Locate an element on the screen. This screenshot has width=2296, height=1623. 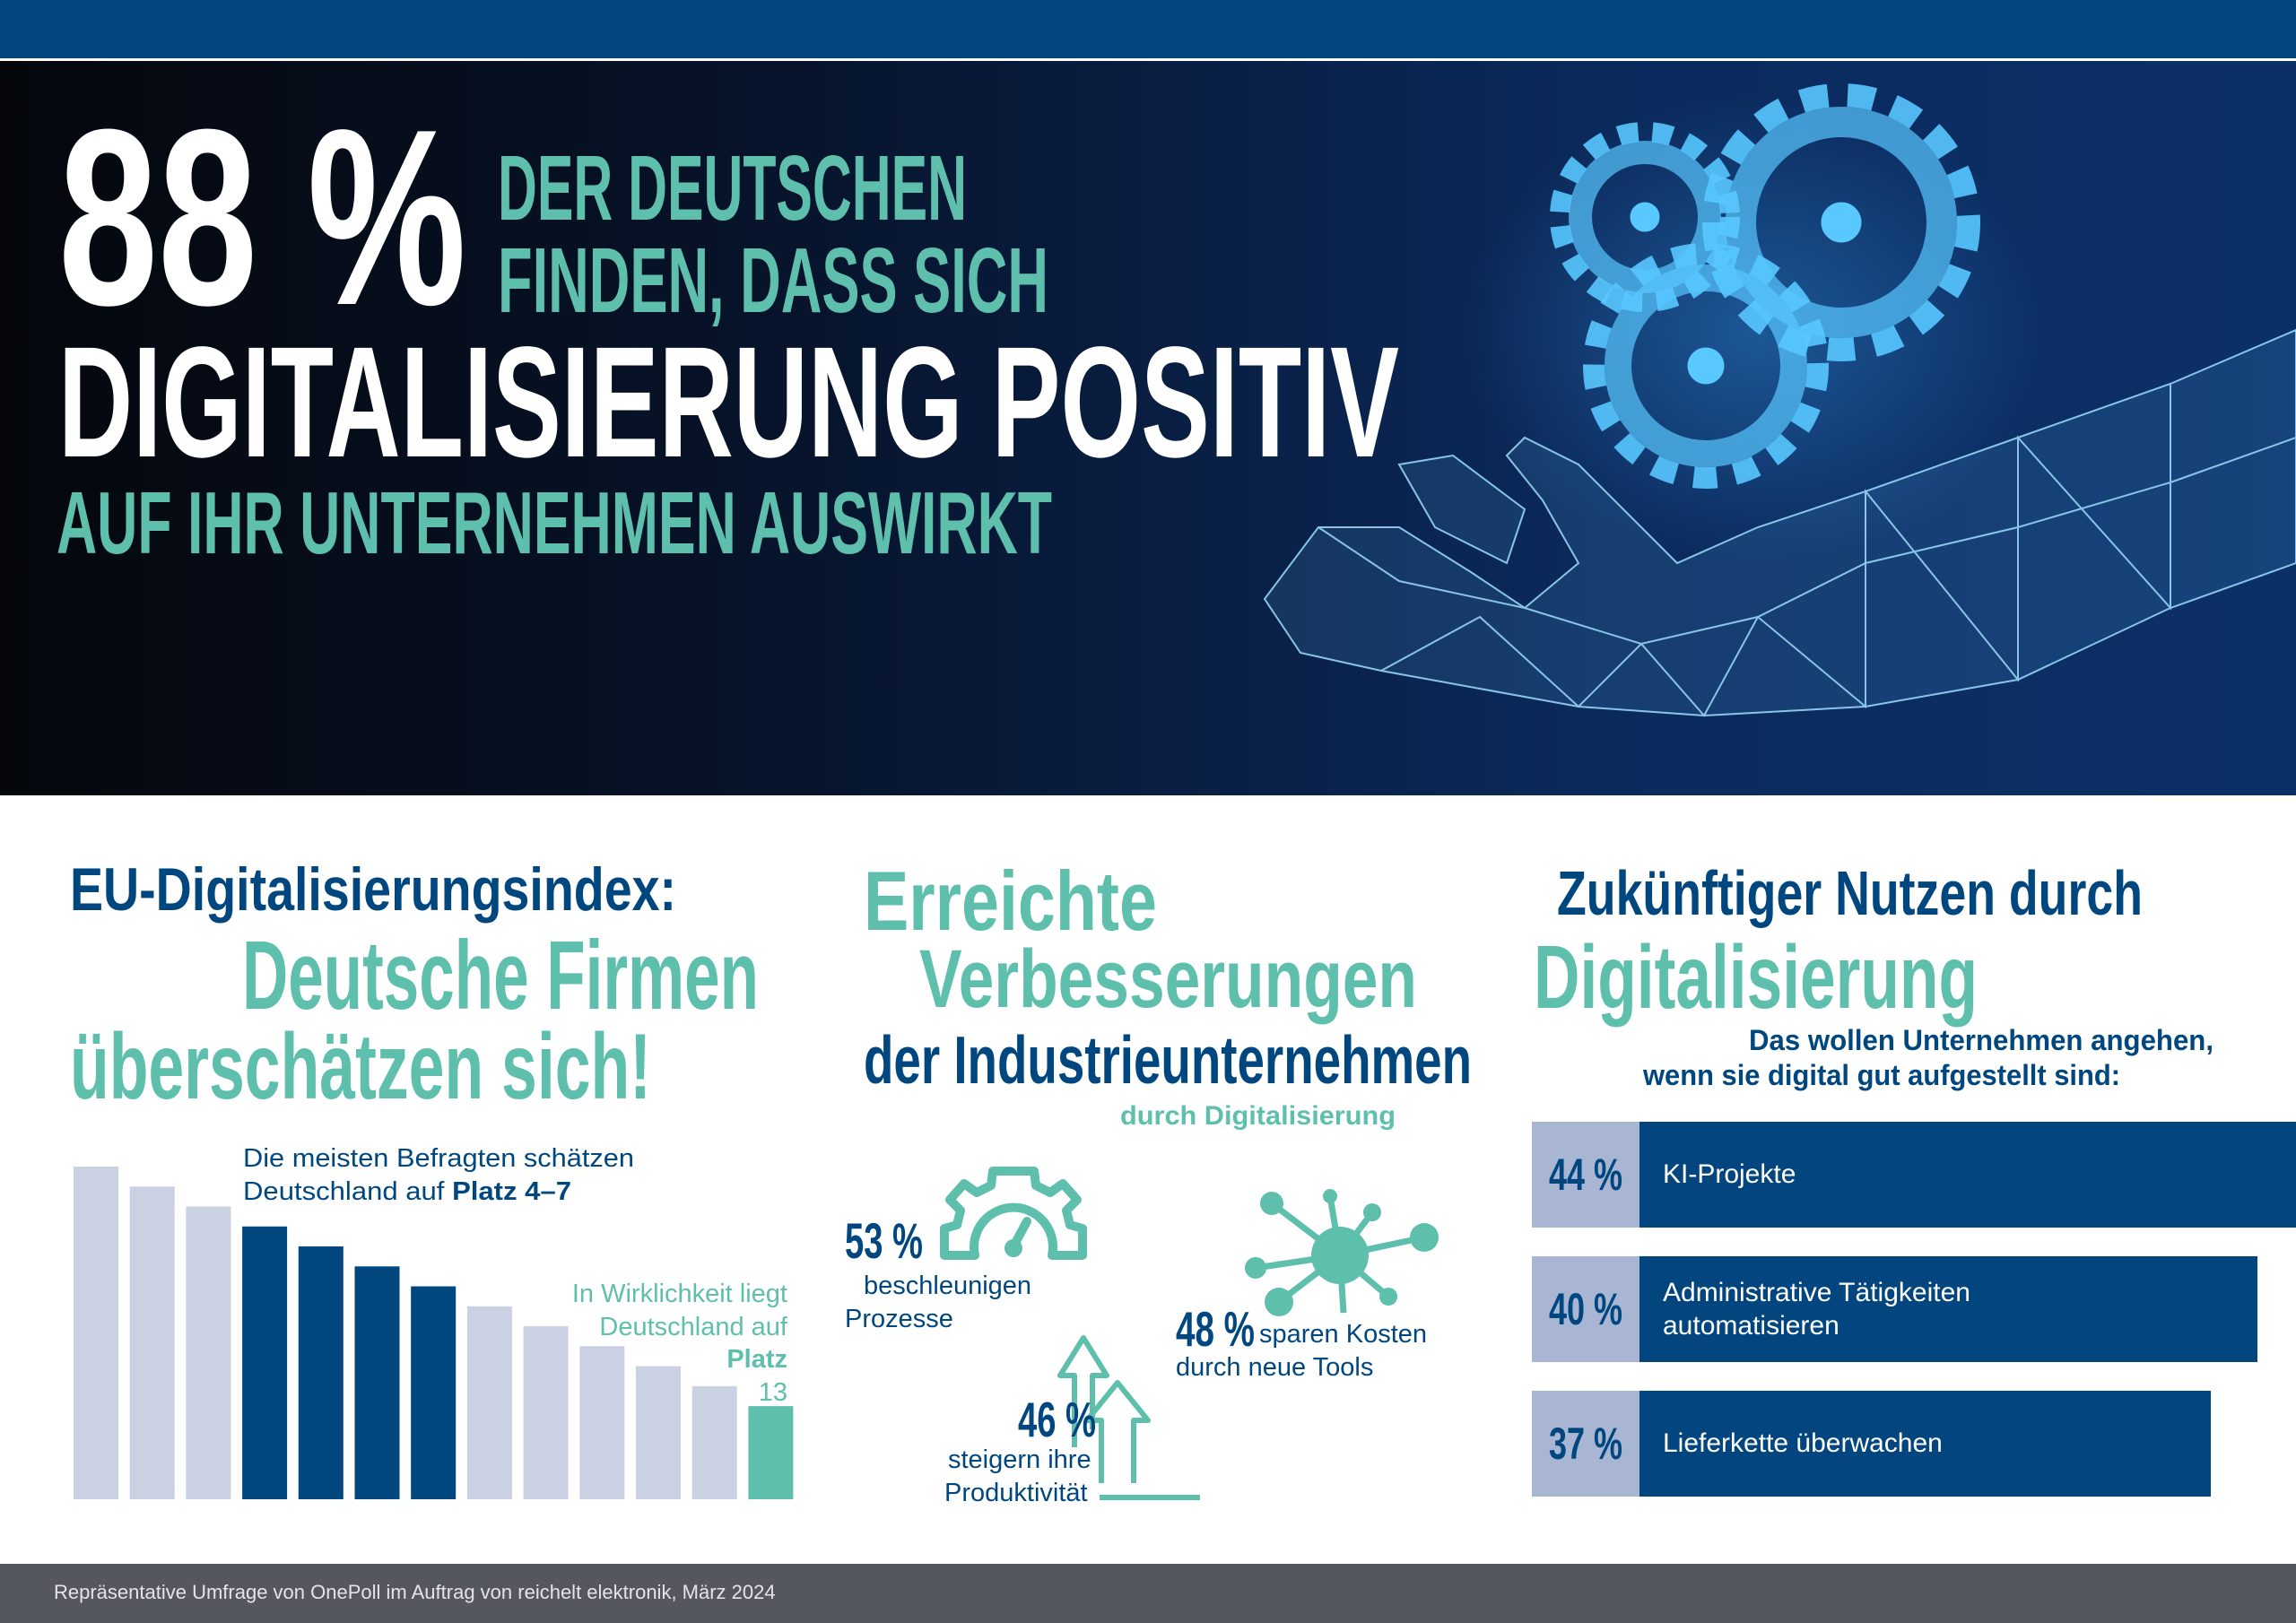
right-subtitle-1: Das wollen Unternehmen angehen, is located at coordinates (1981, 1040).